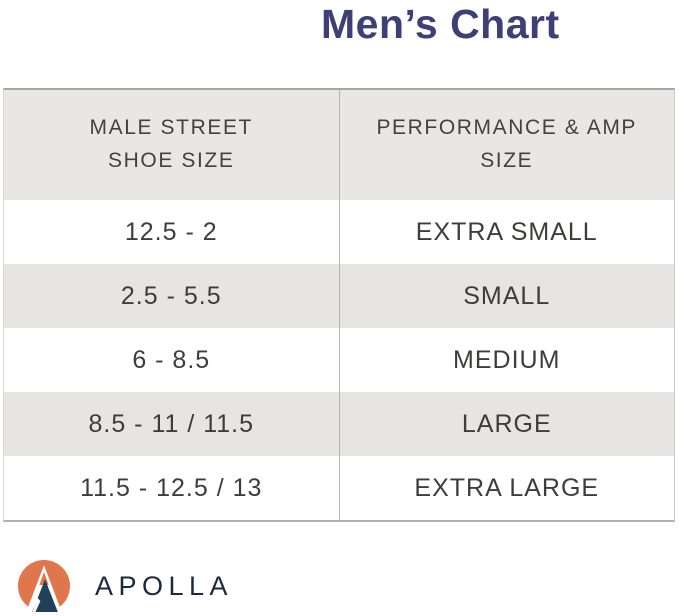 The image size is (679, 616). I want to click on table-row: 12.5 - 2 EXTRA SMALL, so click(339, 232).